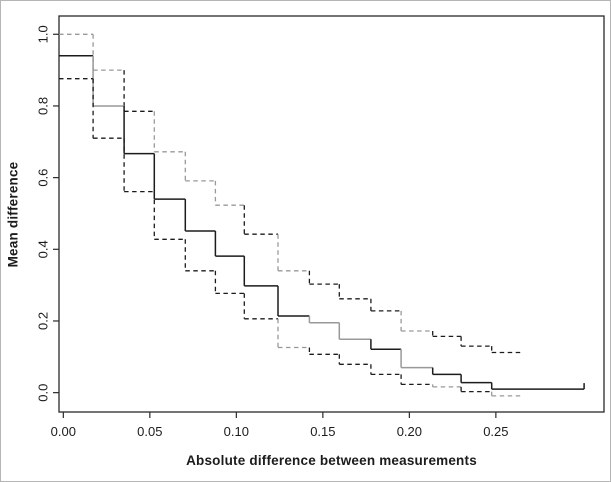 Image resolution: width=611 pixels, height=482 pixels. Describe the element at coordinates (42, 249) in the screenshot. I see `y-tick-label: 0.4` at that location.